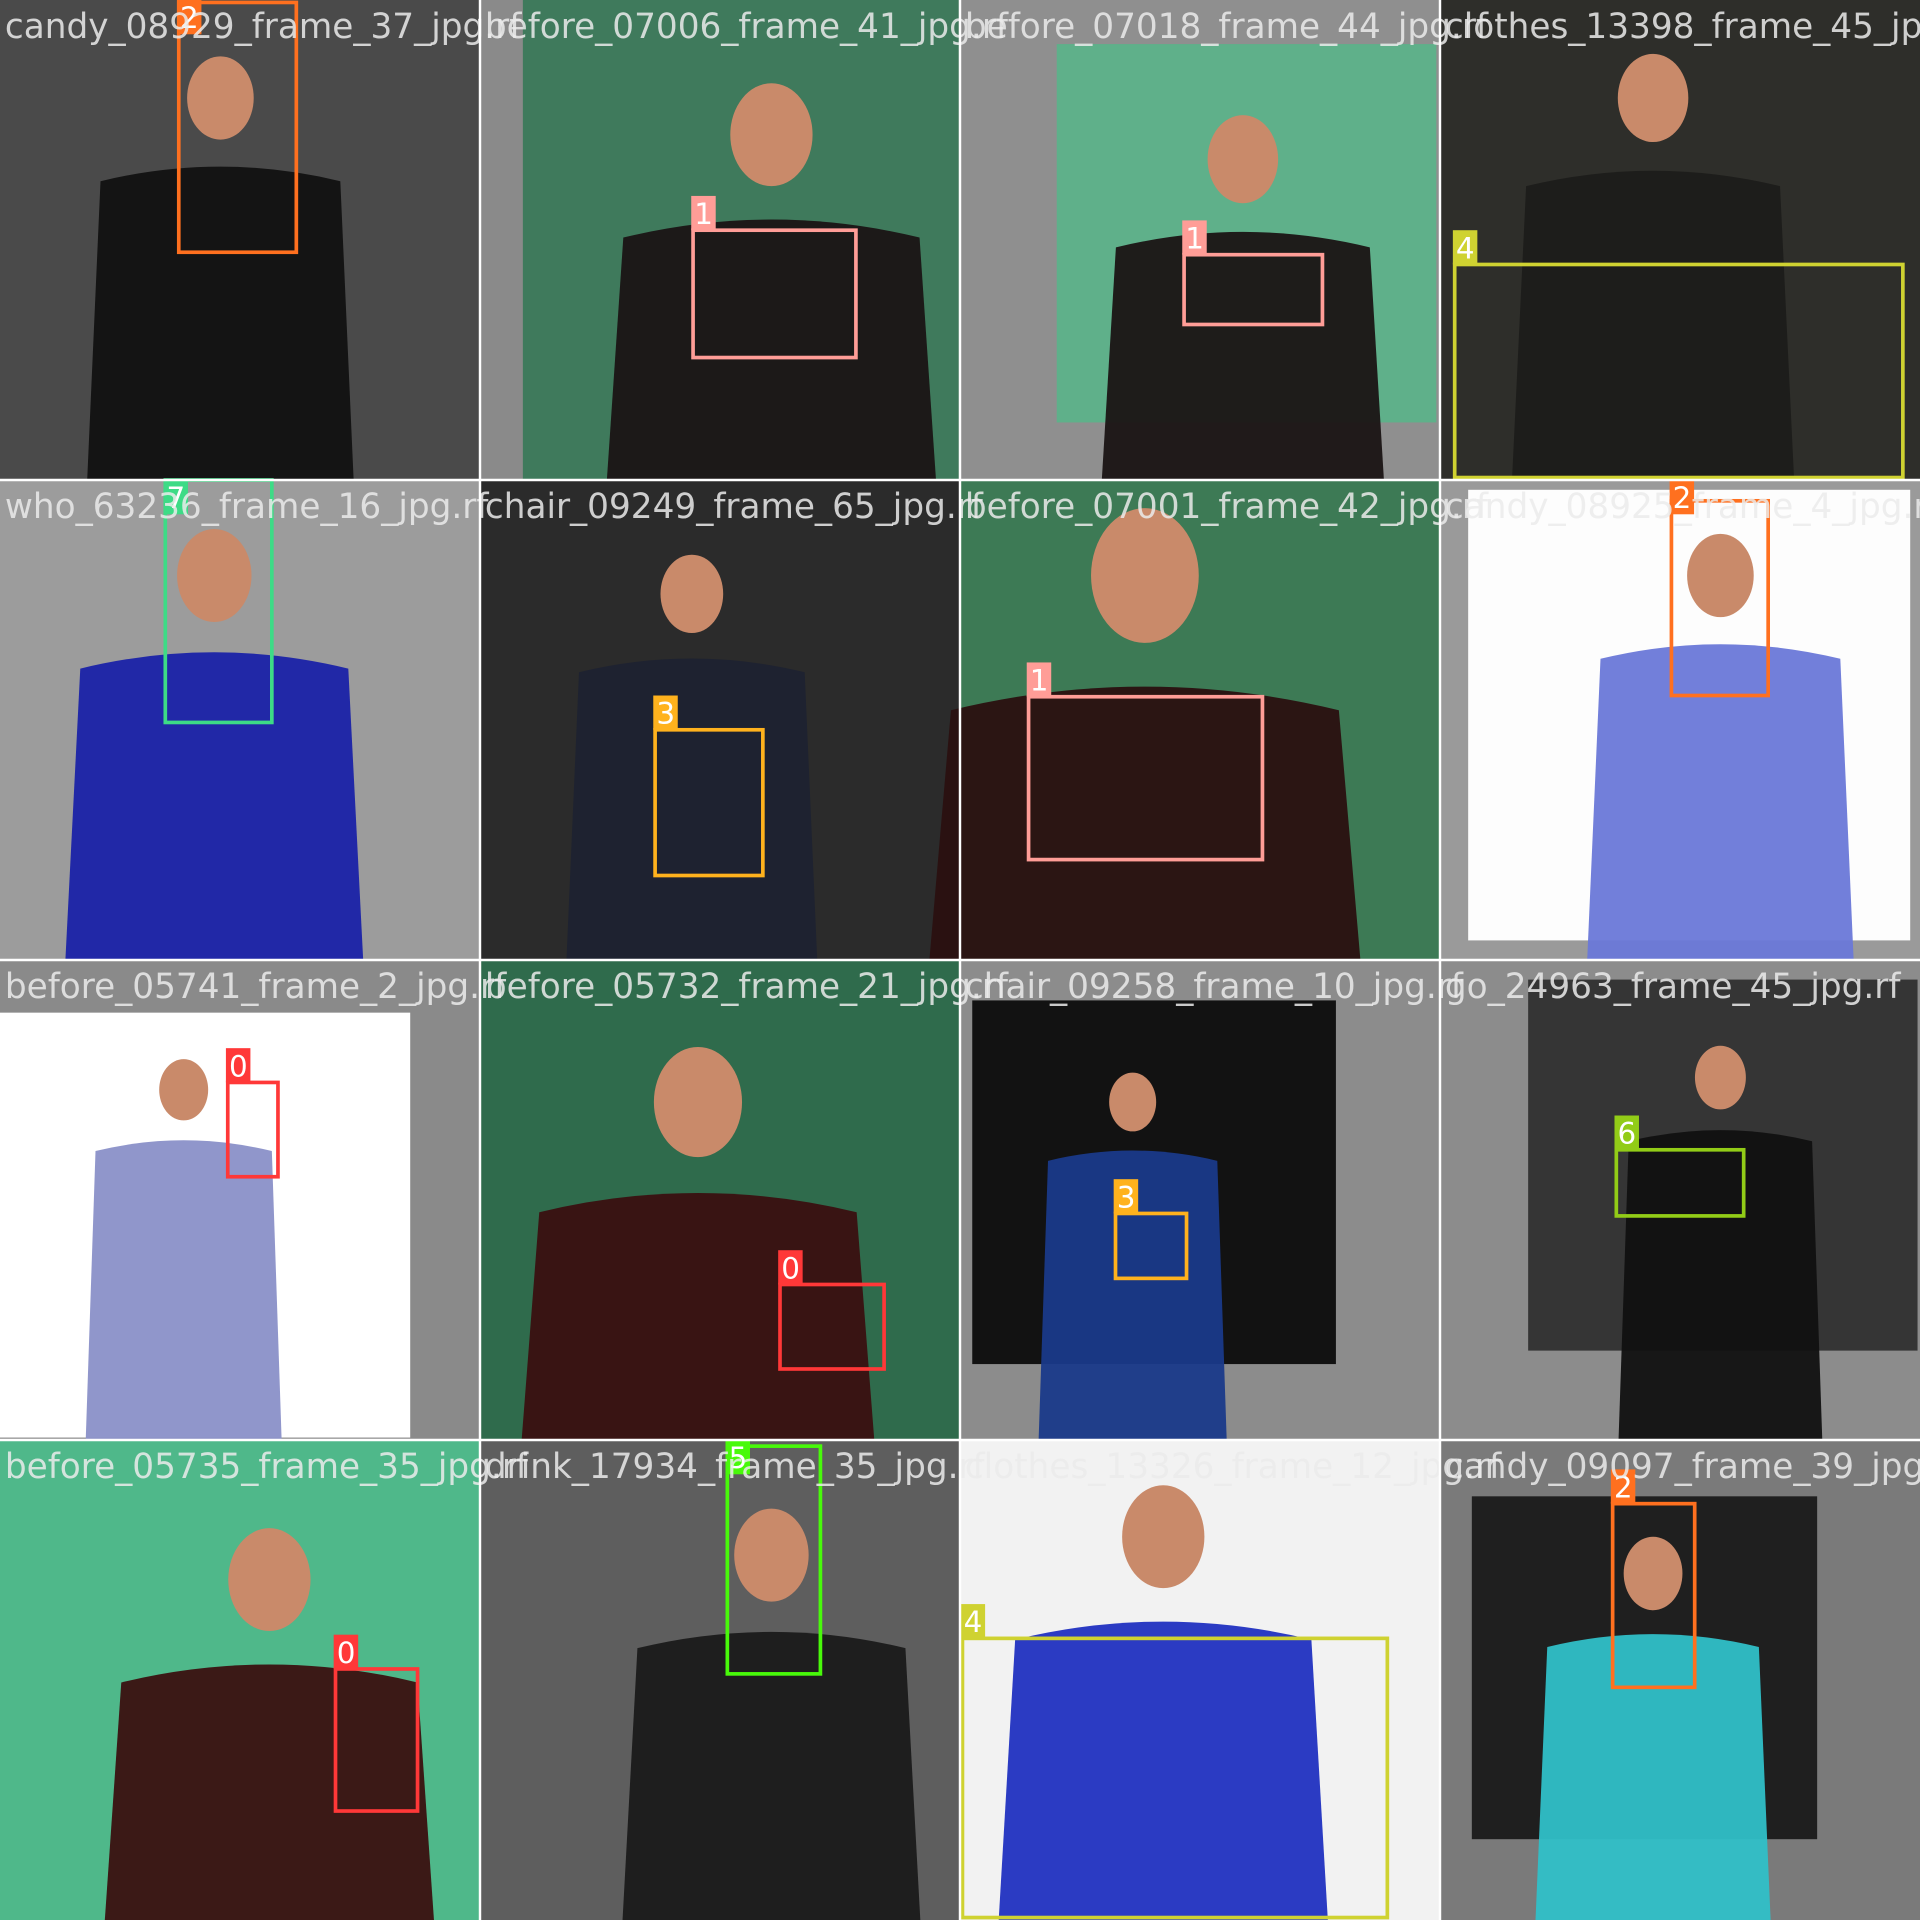 This screenshot has height=1920, width=1920. I want to click on tile-filename: candy_08925_frame_4_jpg.rf, so click(1682, 507).